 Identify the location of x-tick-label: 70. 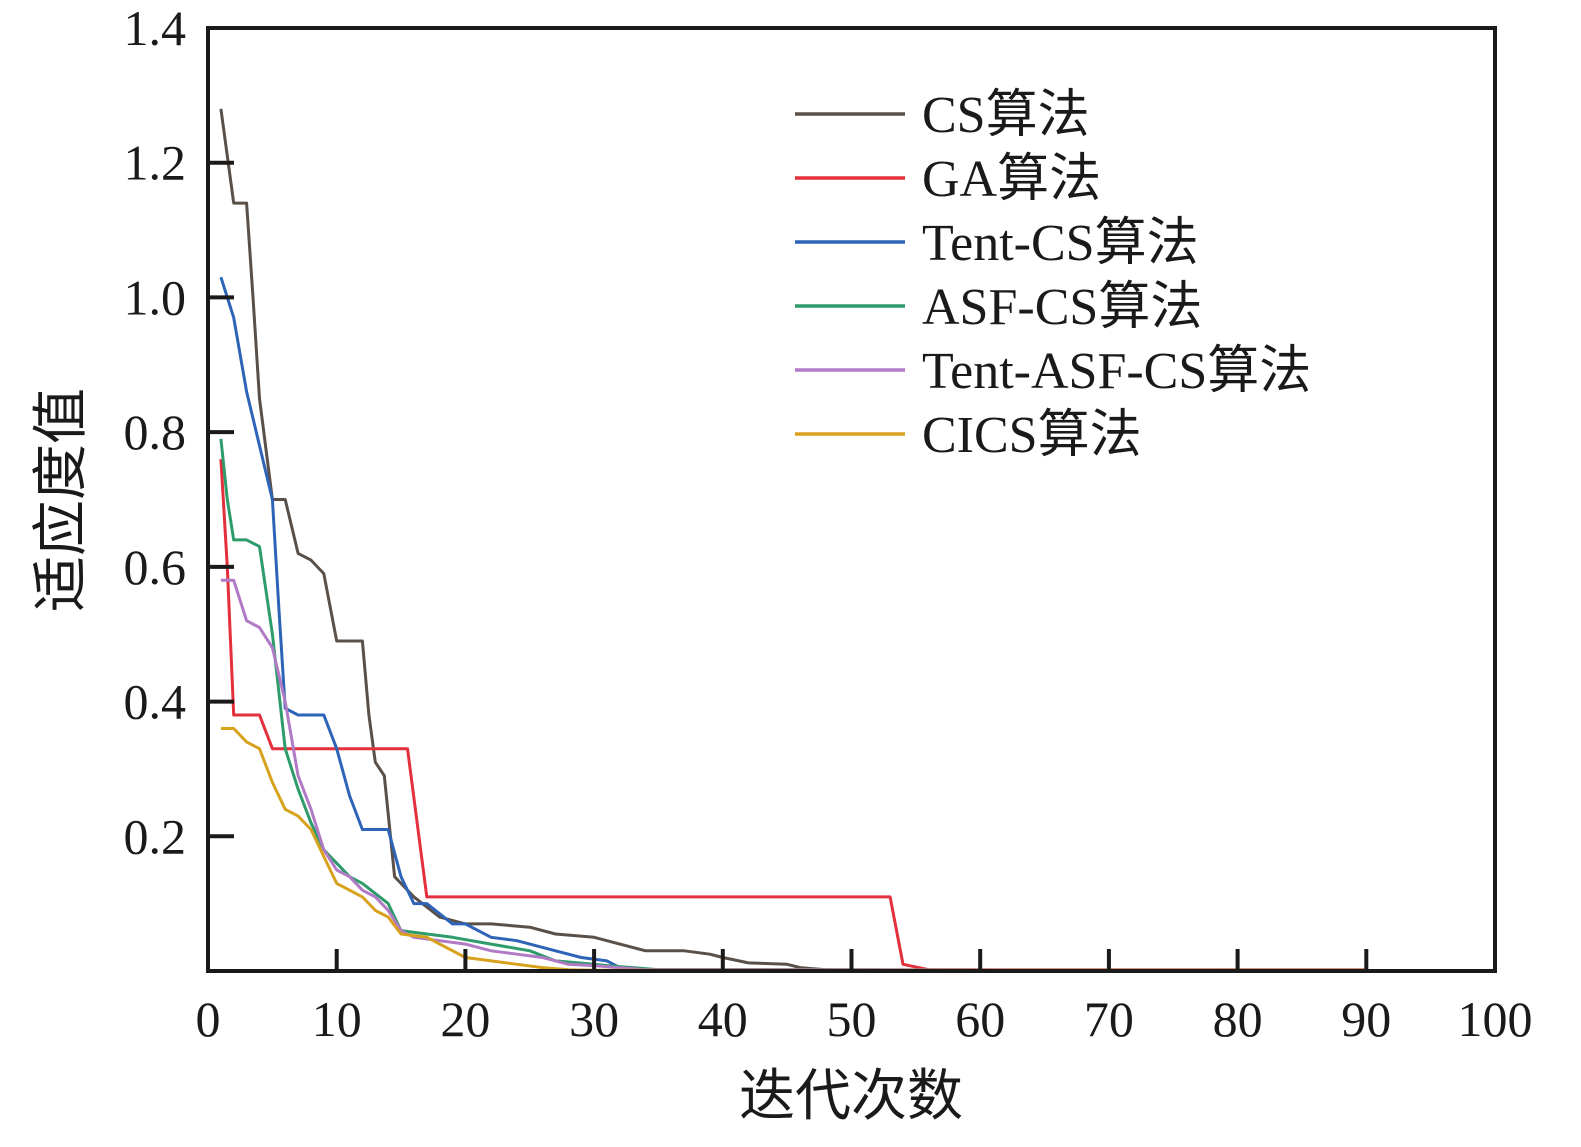
(1109, 1019).